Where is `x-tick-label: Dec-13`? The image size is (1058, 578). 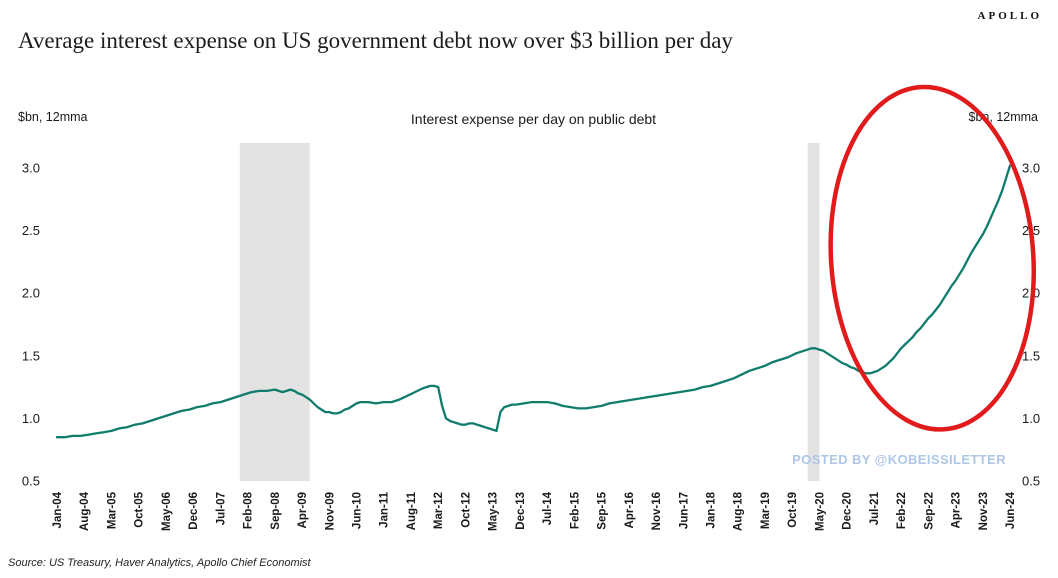 x-tick-label: Dec-13 is located at coordinates (521, 511).